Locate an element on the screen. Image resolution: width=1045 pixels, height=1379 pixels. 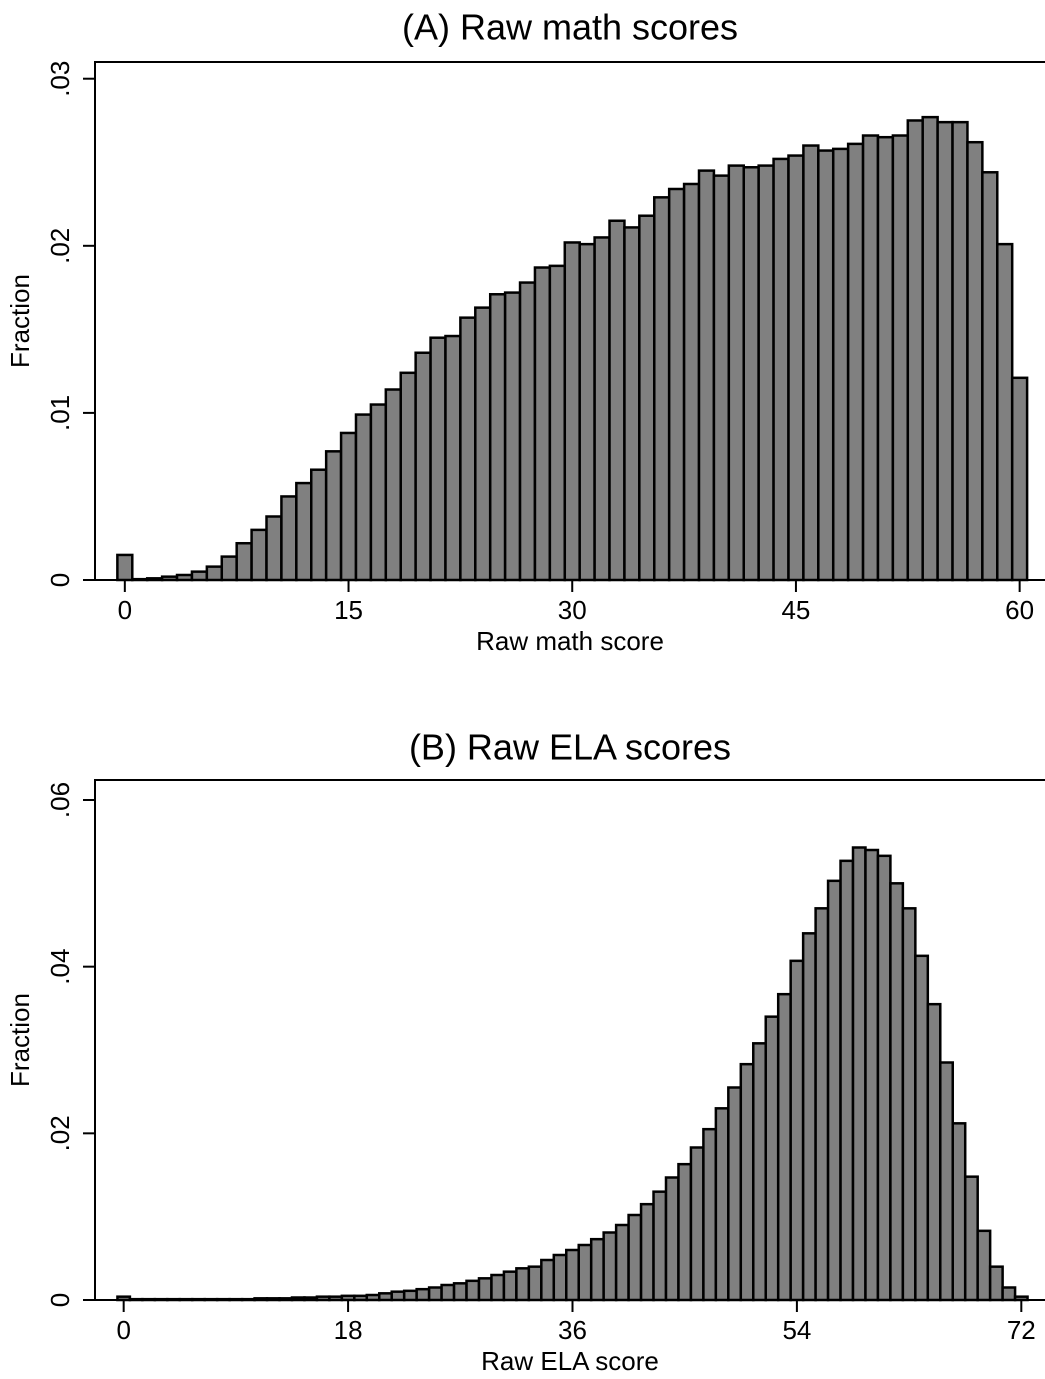
y-tick-label: .01 is located at coordinates (60, 413).